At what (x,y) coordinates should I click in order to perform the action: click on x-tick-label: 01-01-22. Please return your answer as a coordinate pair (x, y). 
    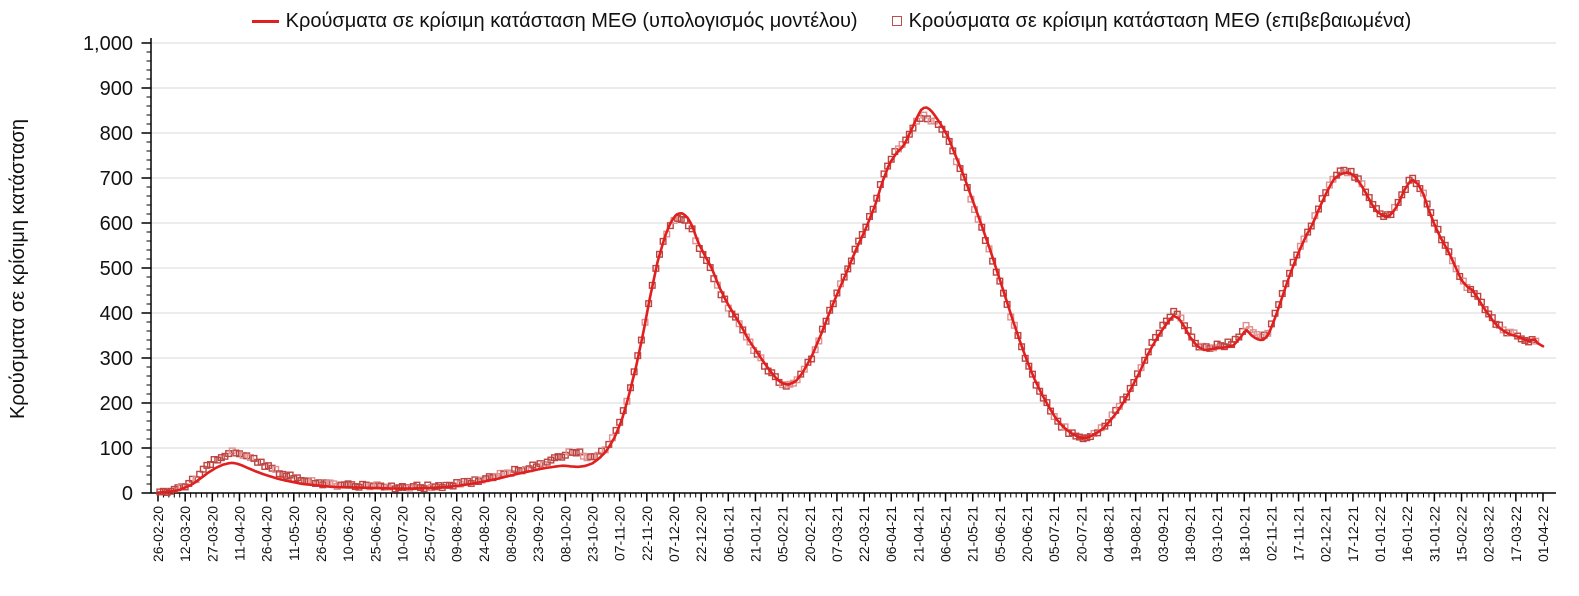
    Looking at the image, I should click on (1380, 534).